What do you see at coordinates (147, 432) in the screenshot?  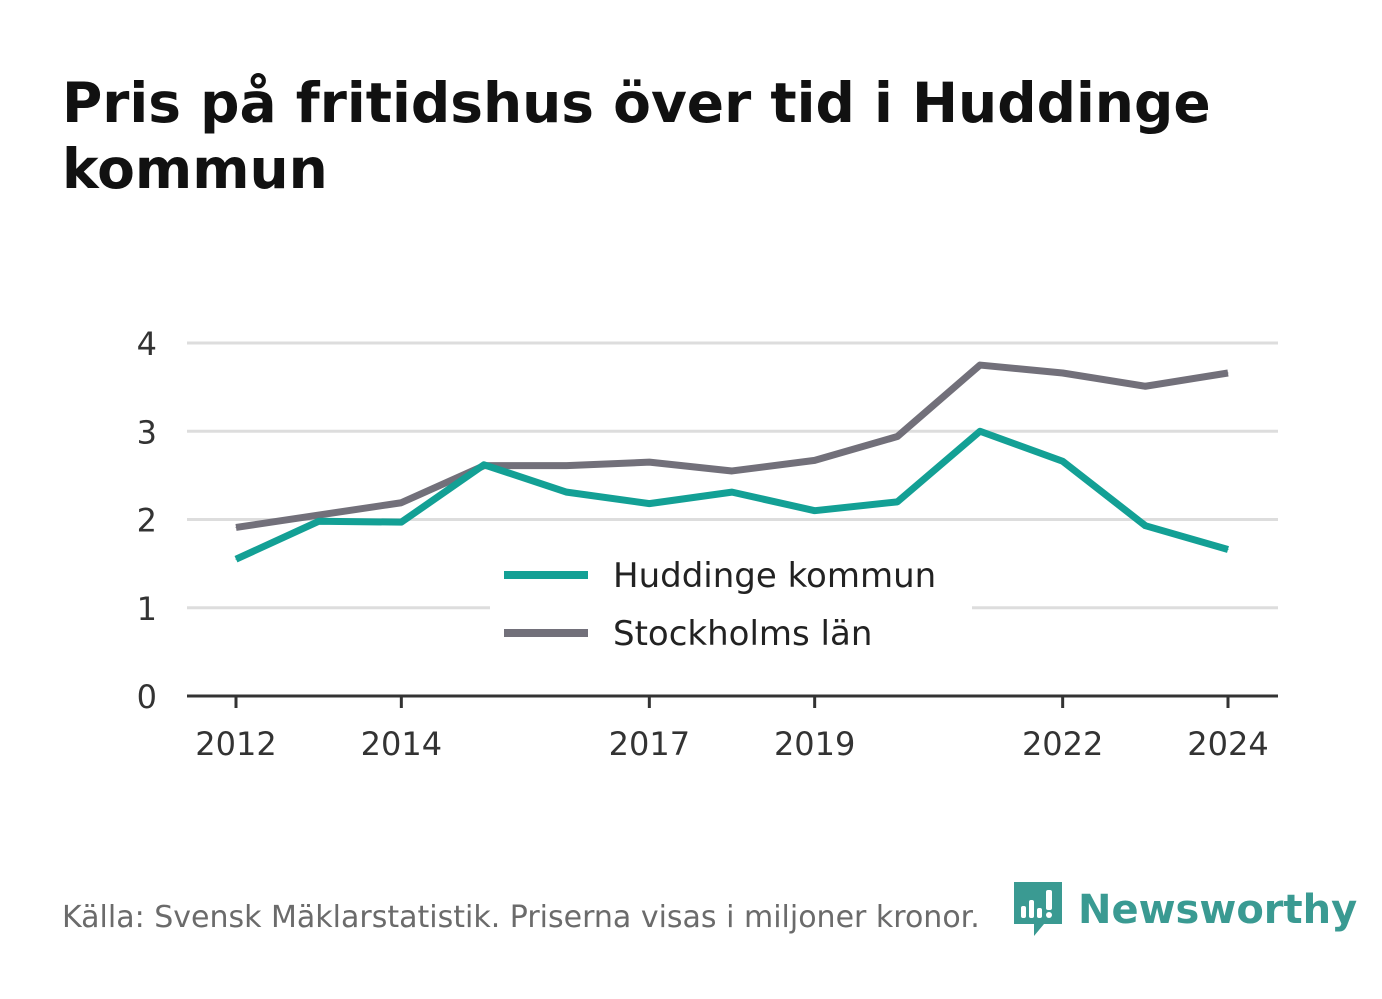 I see `y-tick-label: 3` at bounding box center [147, 432].